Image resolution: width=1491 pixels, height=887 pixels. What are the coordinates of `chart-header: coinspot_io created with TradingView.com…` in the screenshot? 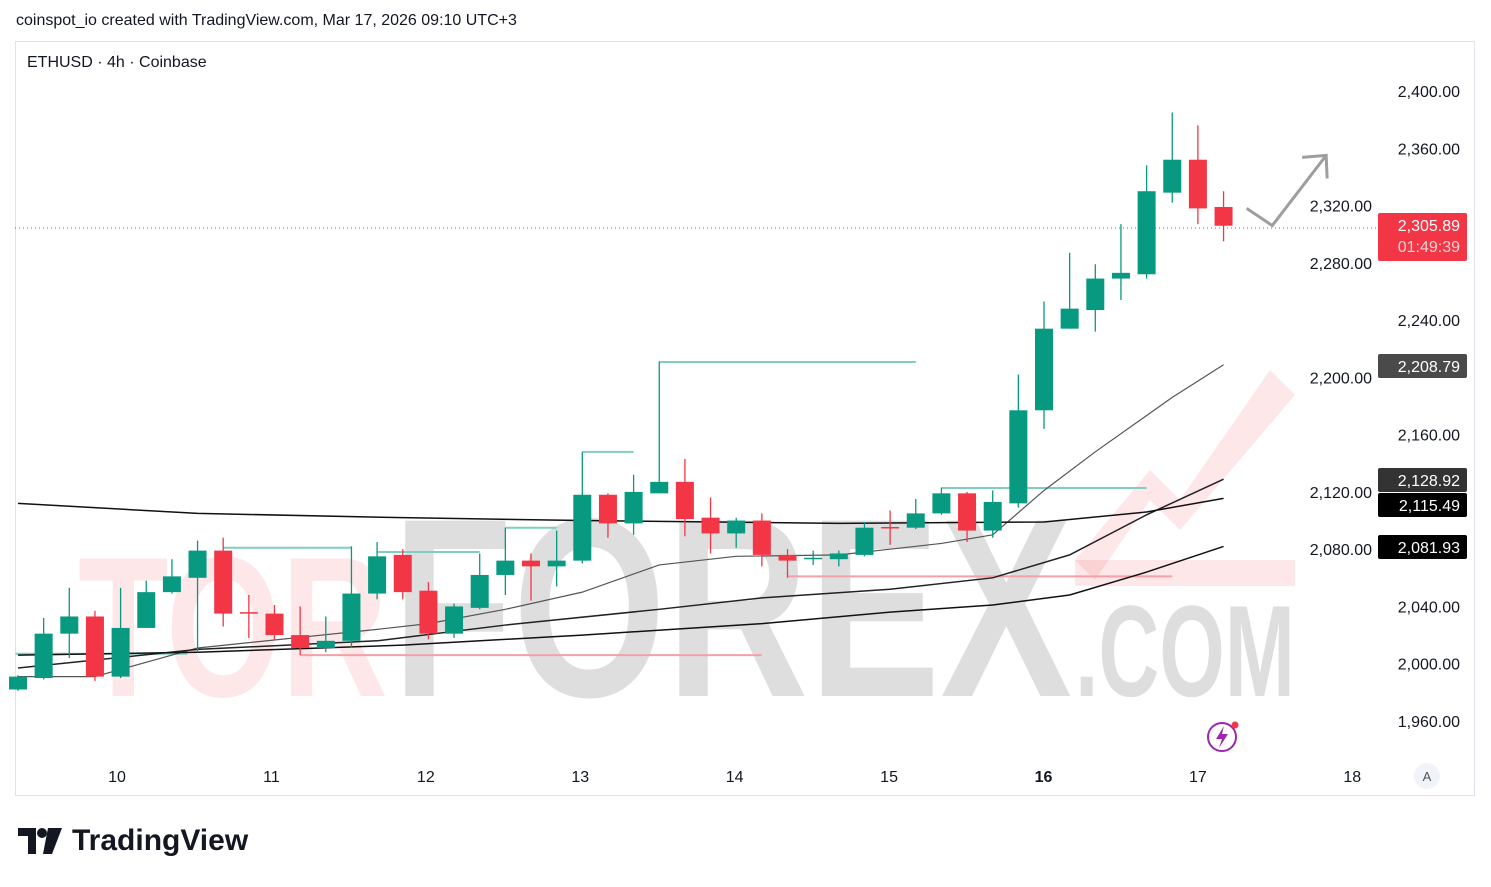 It's located at (266, 20).